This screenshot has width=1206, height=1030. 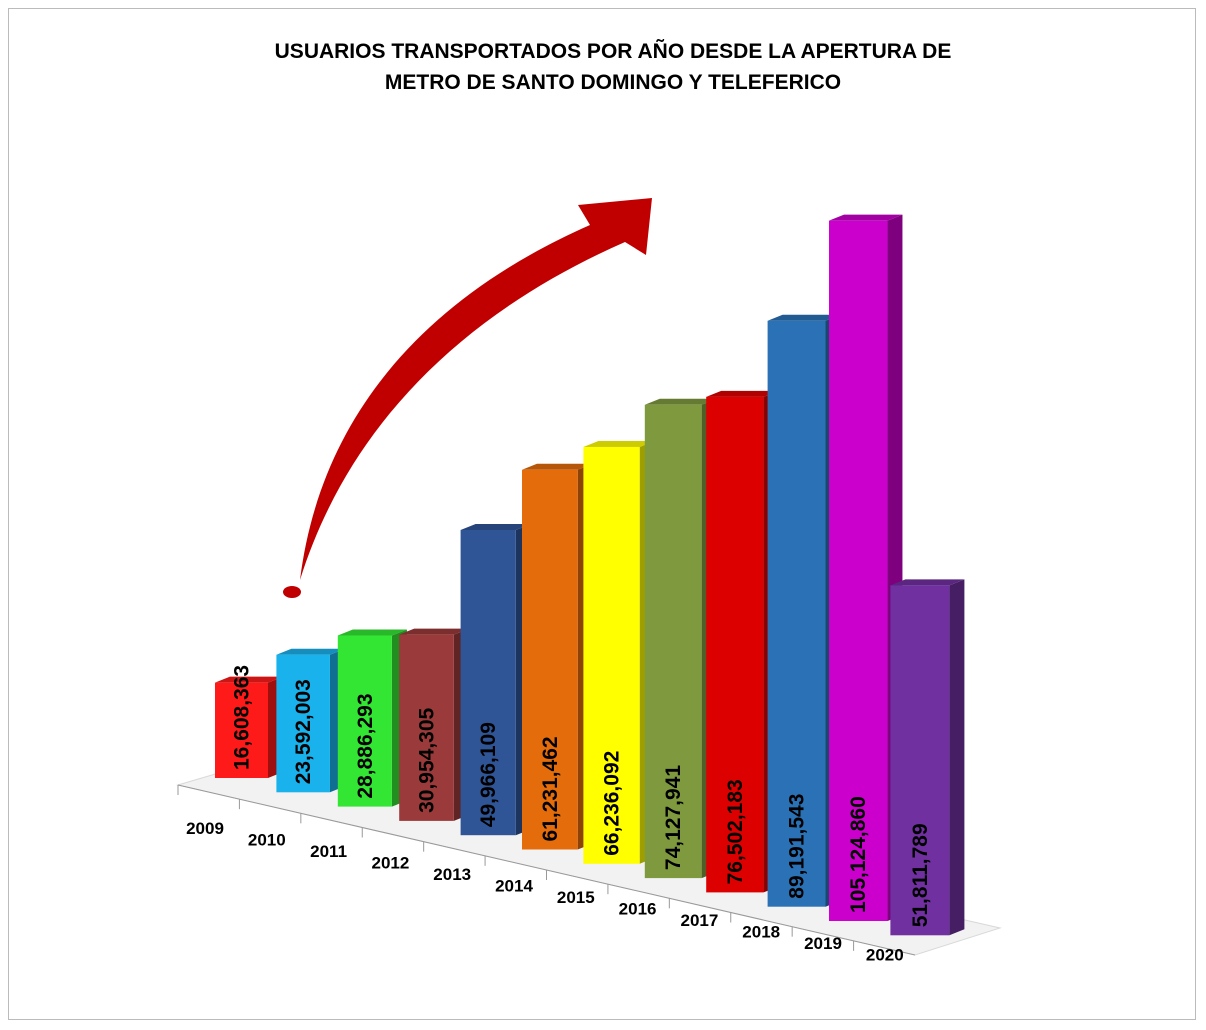 What do you see at coordinates (242, 717) in the screenshot?
I see `data-label: 16,608,363` at bounding box center [242, 717].